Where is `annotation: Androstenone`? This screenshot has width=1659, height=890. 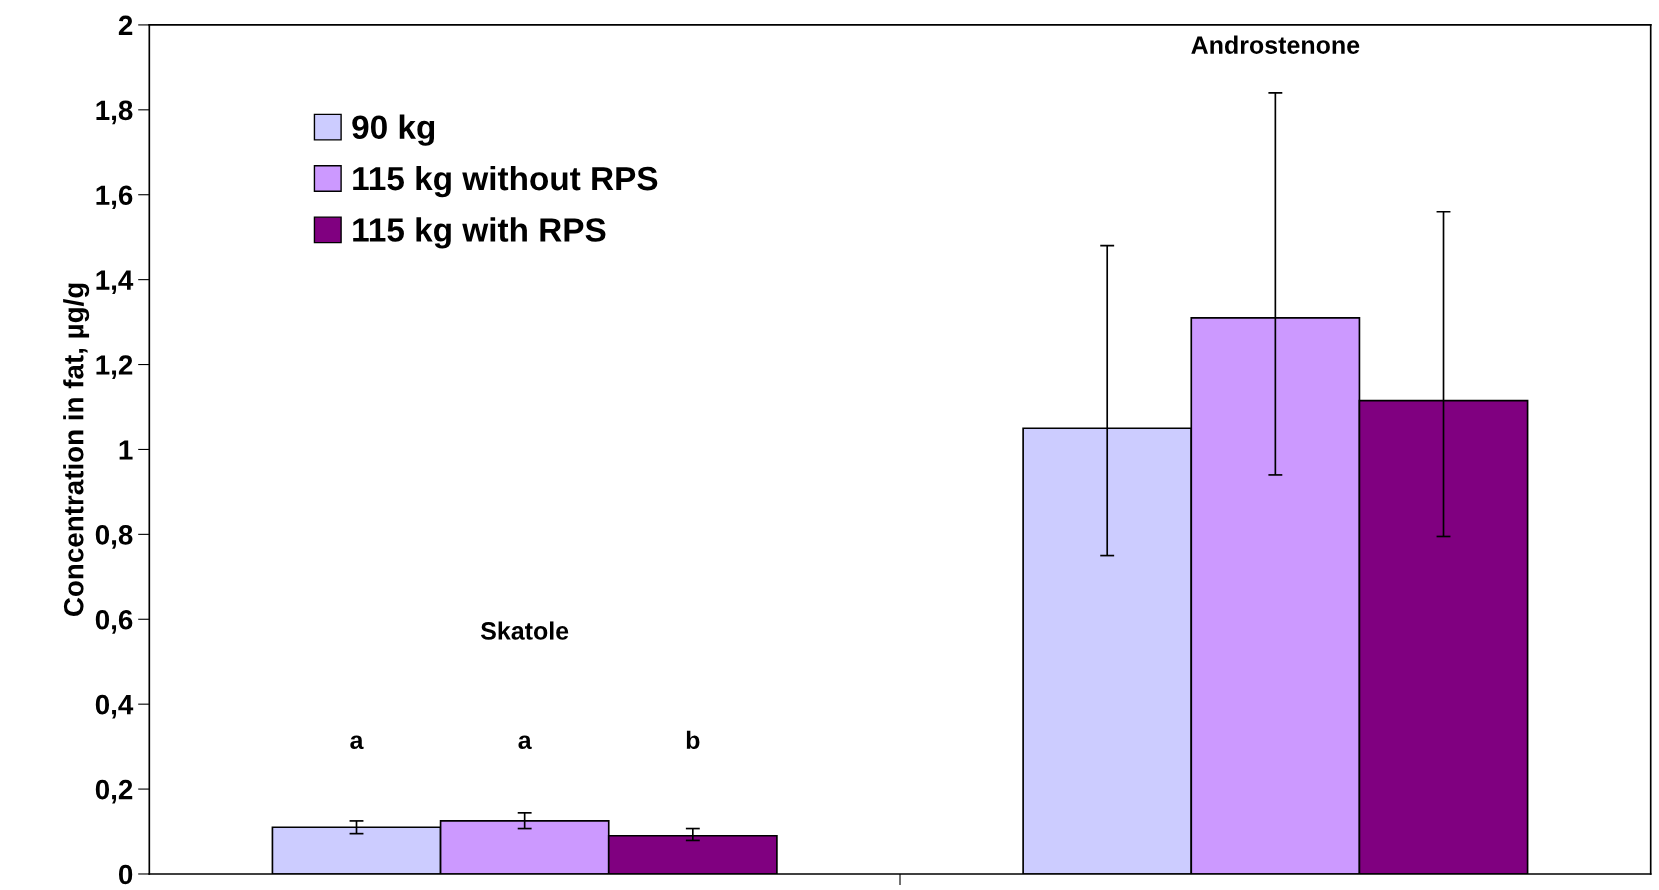
annotation: Androstenone is located at coordinates (1275, 44).